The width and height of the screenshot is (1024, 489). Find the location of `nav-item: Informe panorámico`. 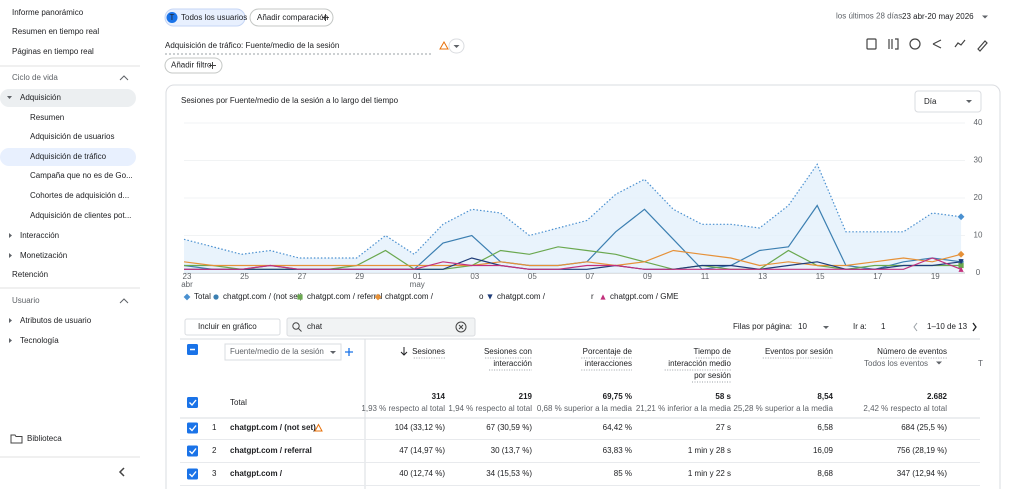

nav-item: Informe panorámico is located at coordinates (48, 12).